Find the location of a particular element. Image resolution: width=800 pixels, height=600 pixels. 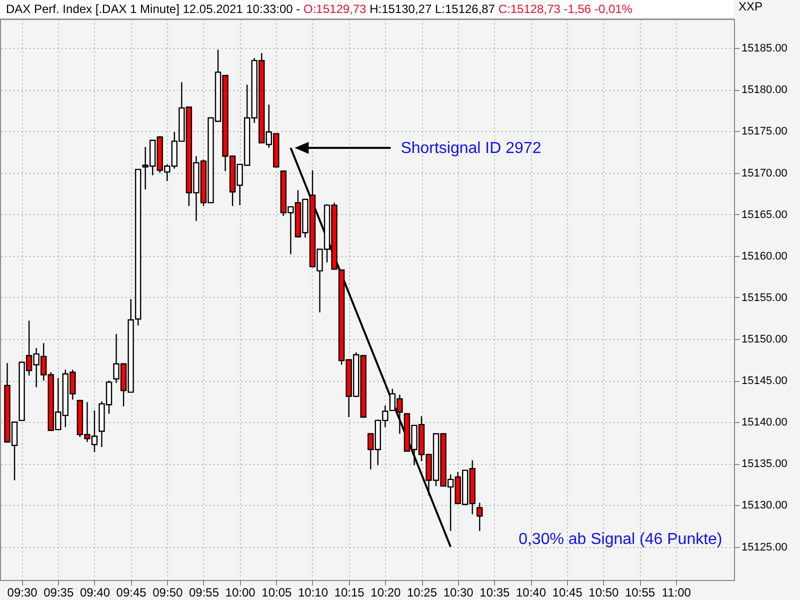

chart-title: DAX Perf. Index [.DAX 1 Minute] 12.05.2021 10:33:00 - is located at coordinates (154, 9).